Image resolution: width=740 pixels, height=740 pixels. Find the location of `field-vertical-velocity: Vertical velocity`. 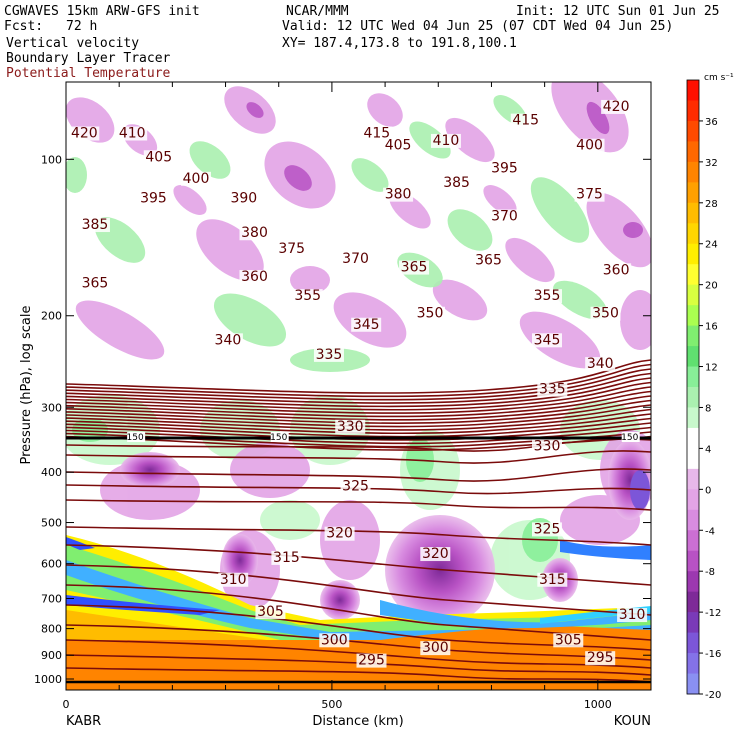

field-vertical-velocity: Vertical velocity is located at coordinates (73, 43).